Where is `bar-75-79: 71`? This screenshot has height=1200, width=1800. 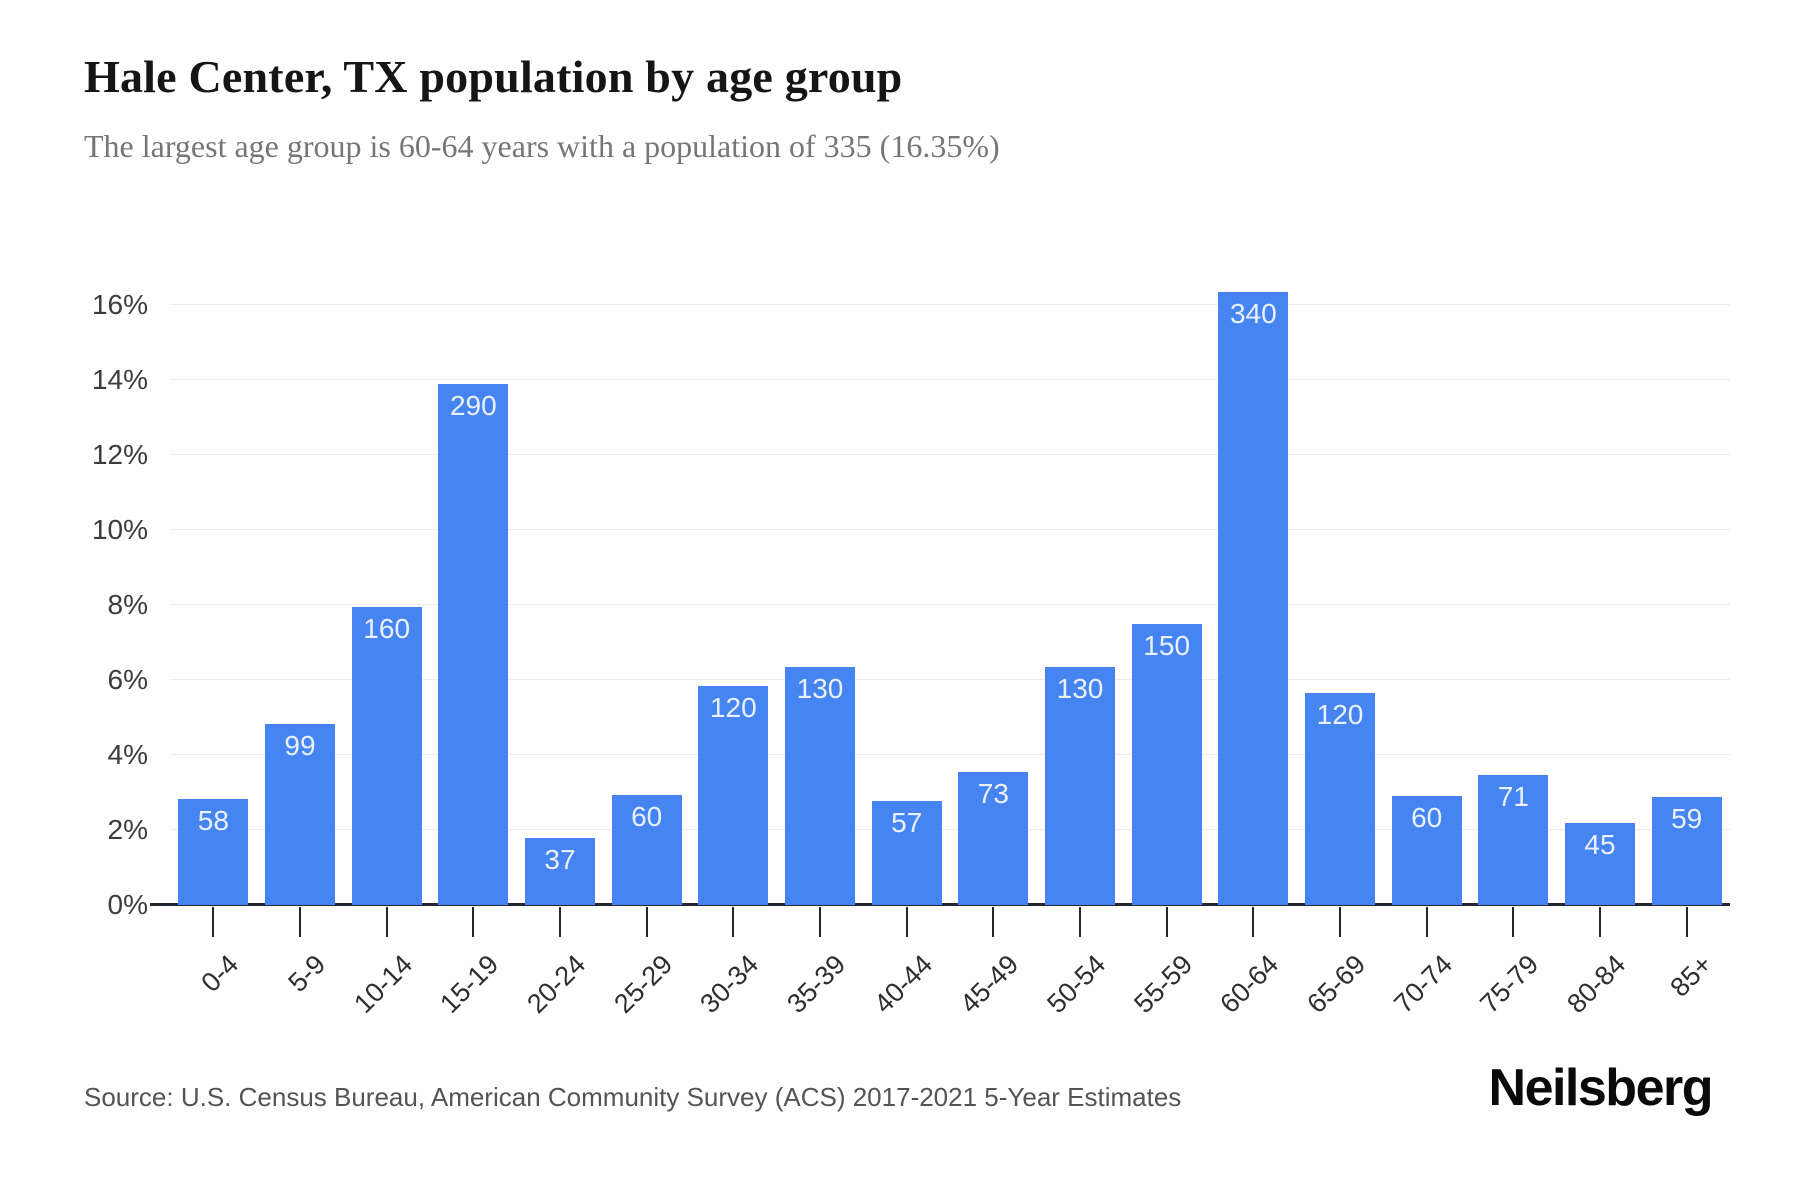
bar-75-79: 71 is located at coordinates (1513, 840).